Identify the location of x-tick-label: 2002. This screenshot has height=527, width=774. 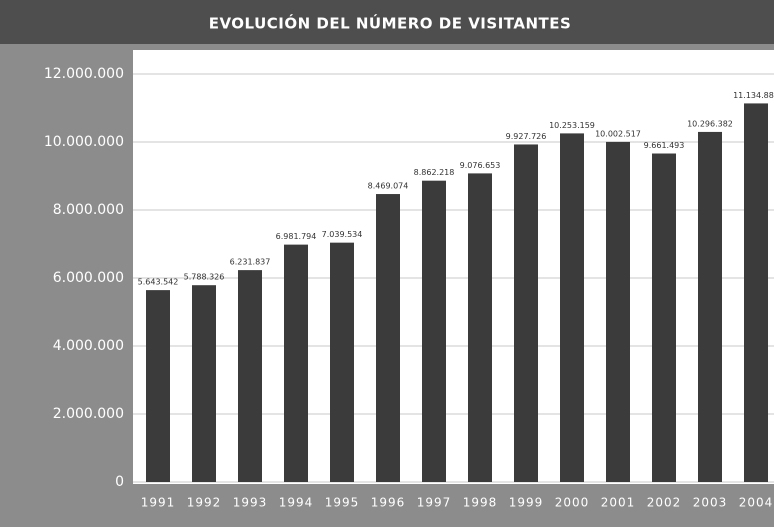
(664, 503).